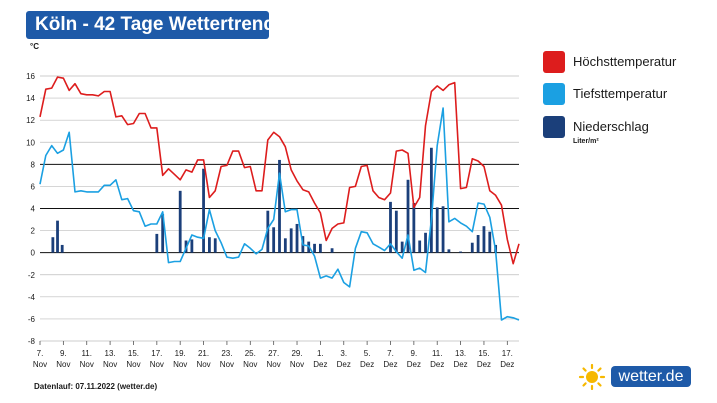 The width and height of the screenshot is (717, 403). I want to click on y-axis-unit-label: °C, so click(34, 46).